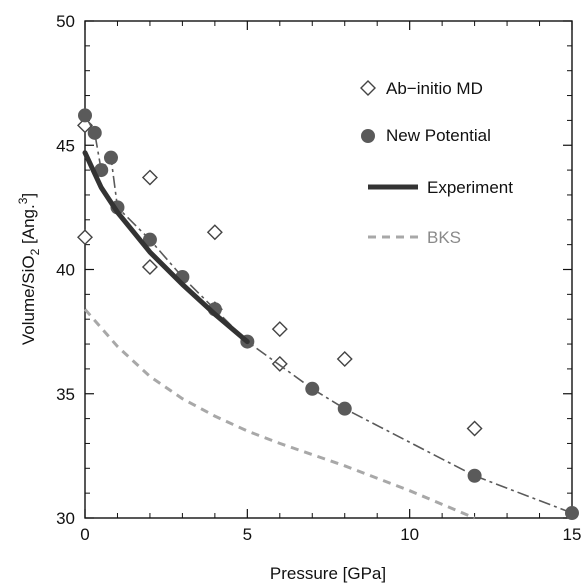 The width and height of the screenshot is (584, 584). What do you see at coordinates (368, 136) in the screenshot?
I see `legend-circle-marker` at bounding box center [368, 136].